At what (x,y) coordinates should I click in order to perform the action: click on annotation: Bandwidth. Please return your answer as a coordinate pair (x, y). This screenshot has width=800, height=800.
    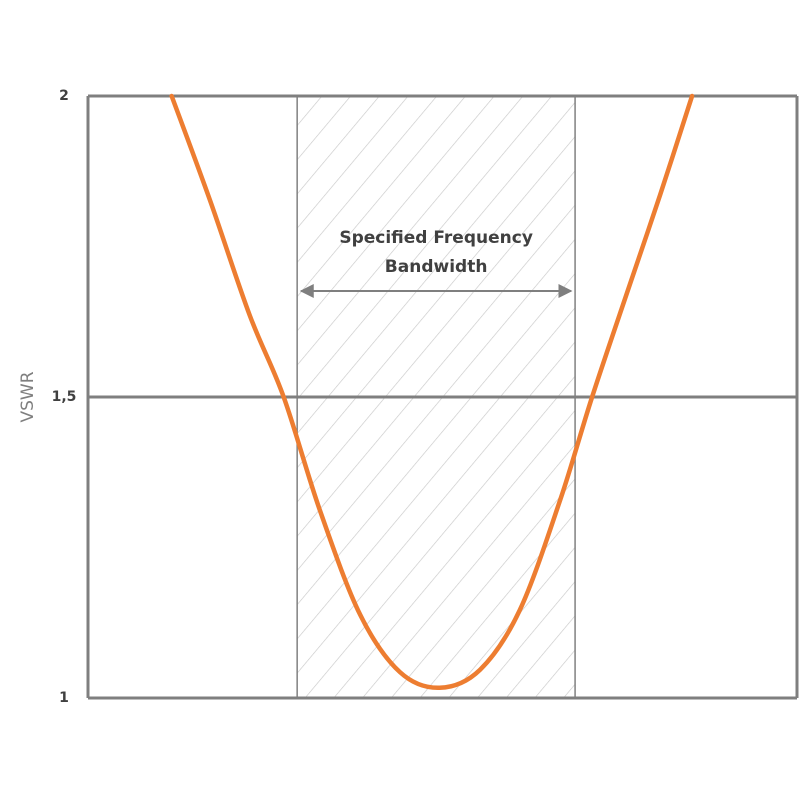
    Looking at the image, I should click on (436, 267).